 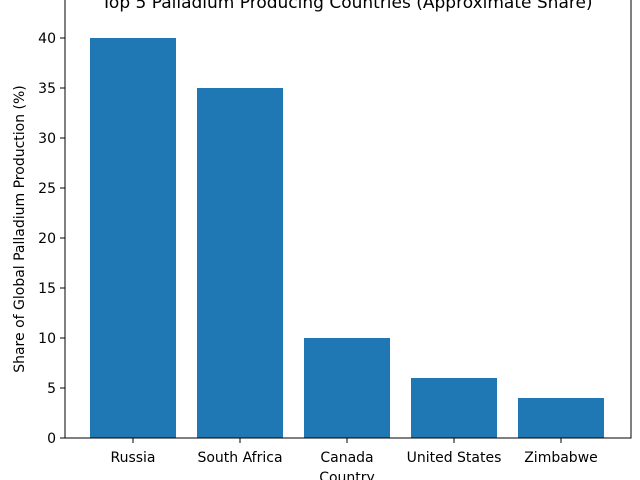 What do you see at coordinates (346, 458) in the screenshot?
I see `x-tick-label: Canada` at bounding box center [346, 458].